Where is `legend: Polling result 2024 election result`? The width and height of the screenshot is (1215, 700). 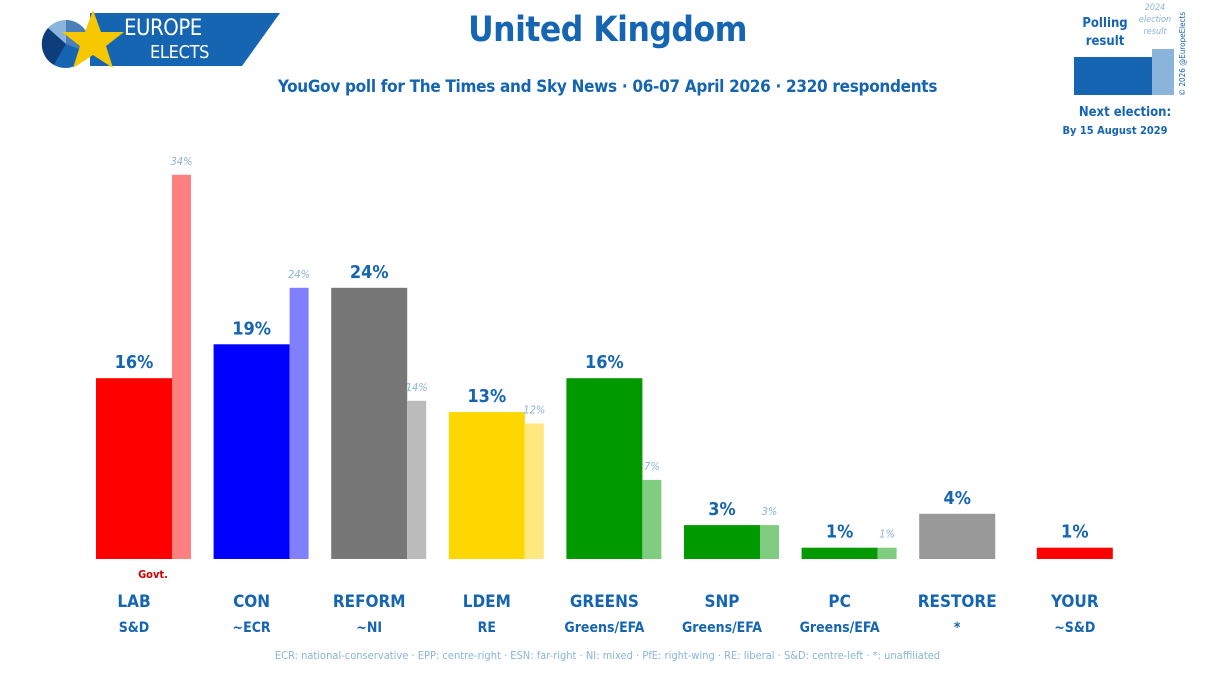 legend: Polling result 2024 election result is located at coordinates (1137, 72).